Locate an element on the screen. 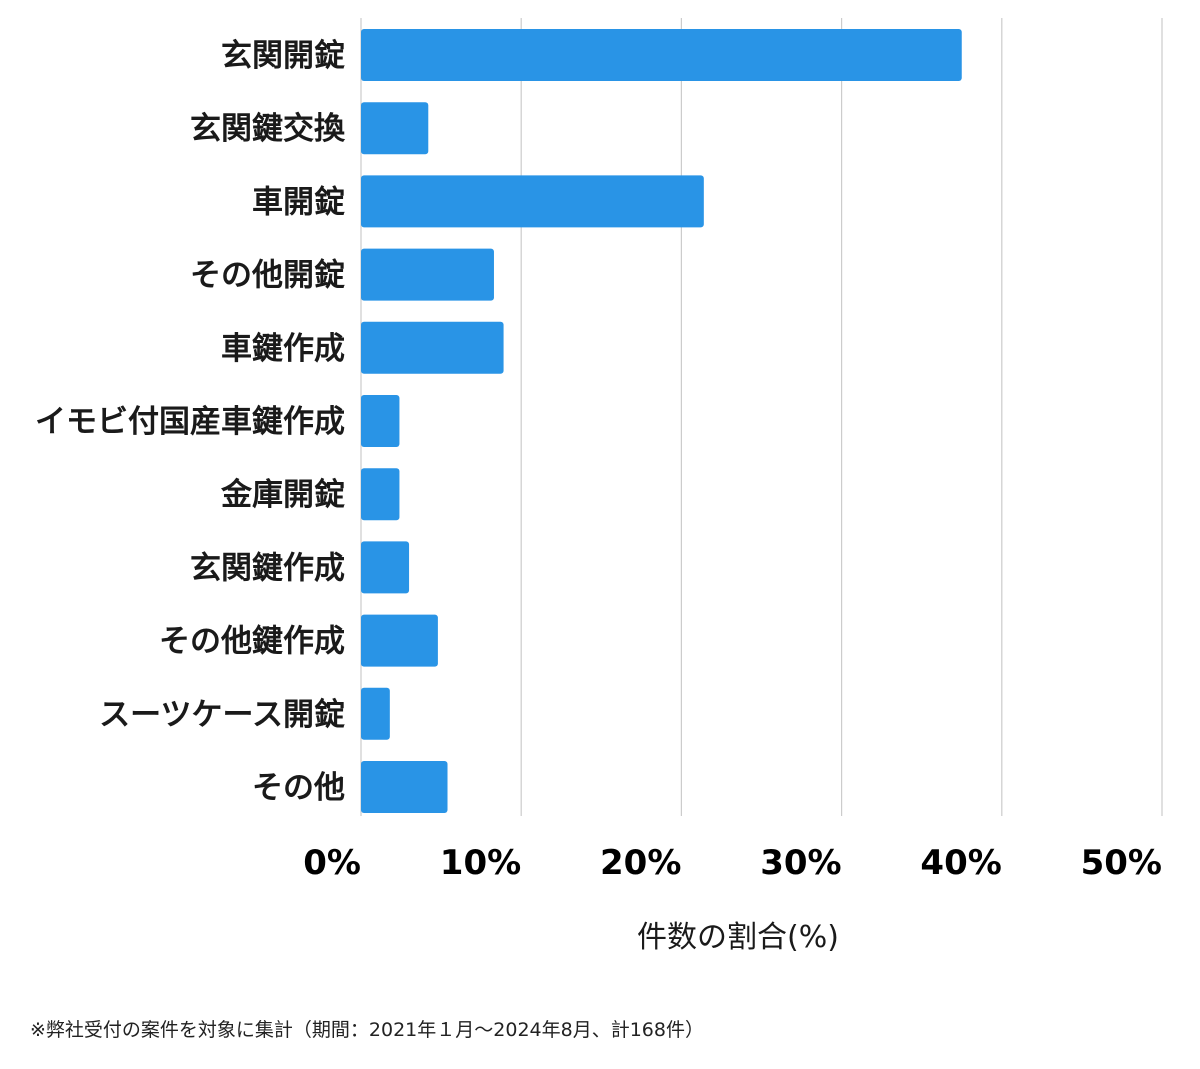 The image size is (1200, 1069). x-tick-label-30: 30% is located at coordinates (800, 863).